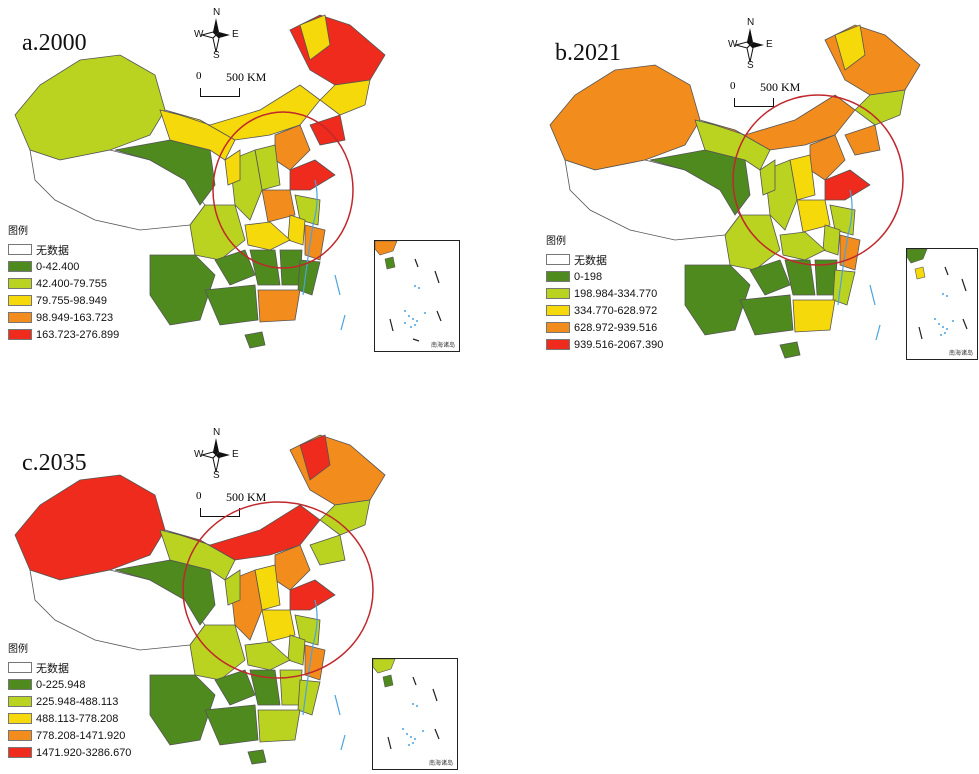  I want to click on legend-entry: 163.723-276.899, so click(63, 334).